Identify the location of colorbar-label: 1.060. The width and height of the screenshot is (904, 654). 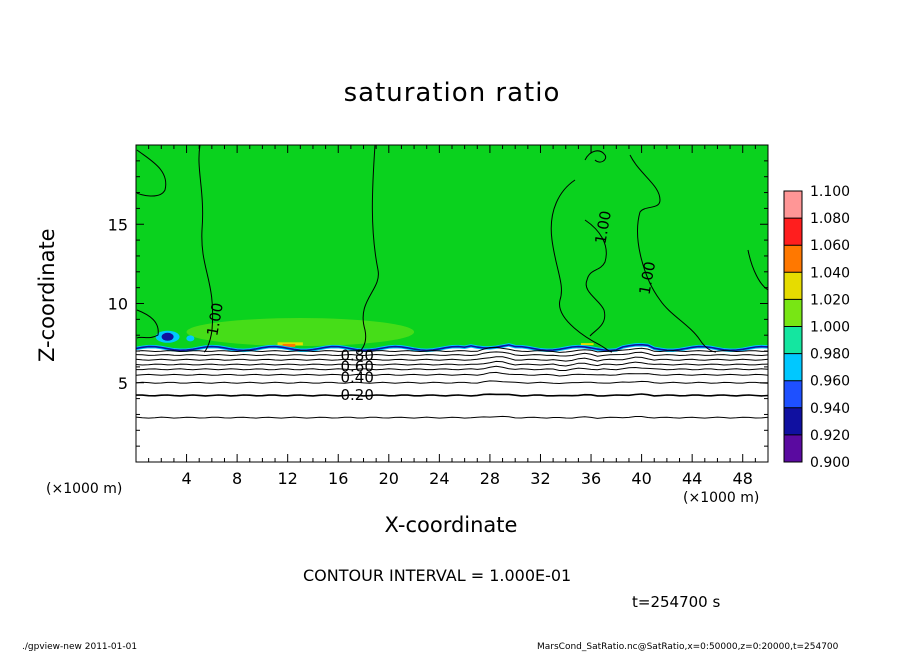
(830, 246).